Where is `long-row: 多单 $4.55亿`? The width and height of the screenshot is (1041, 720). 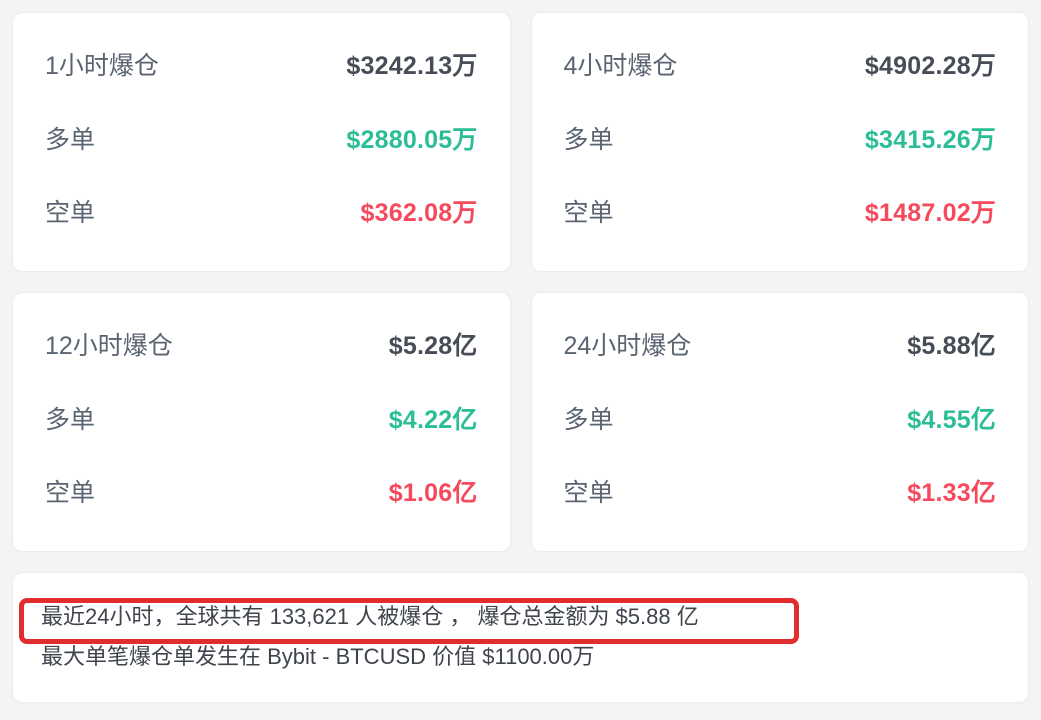
long-row: 多单 $4.55亿 is located at coordinates (780, 420).